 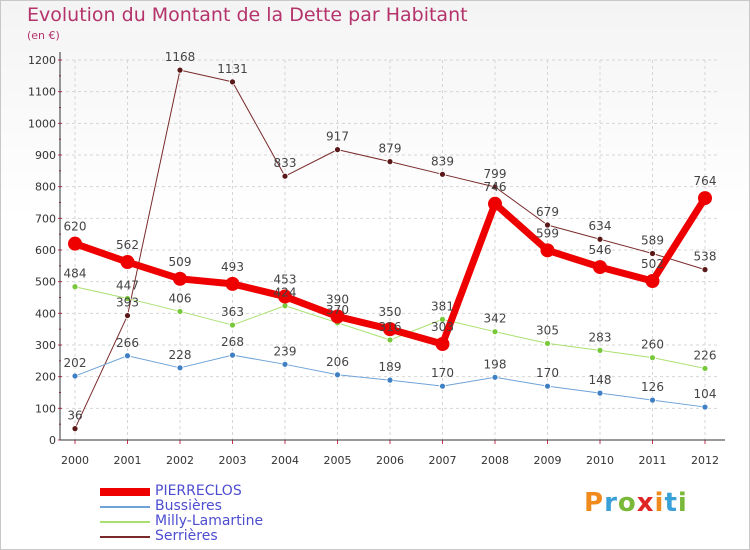 I want to click on y-tick-label: 1100, so click(x=42, y=92).